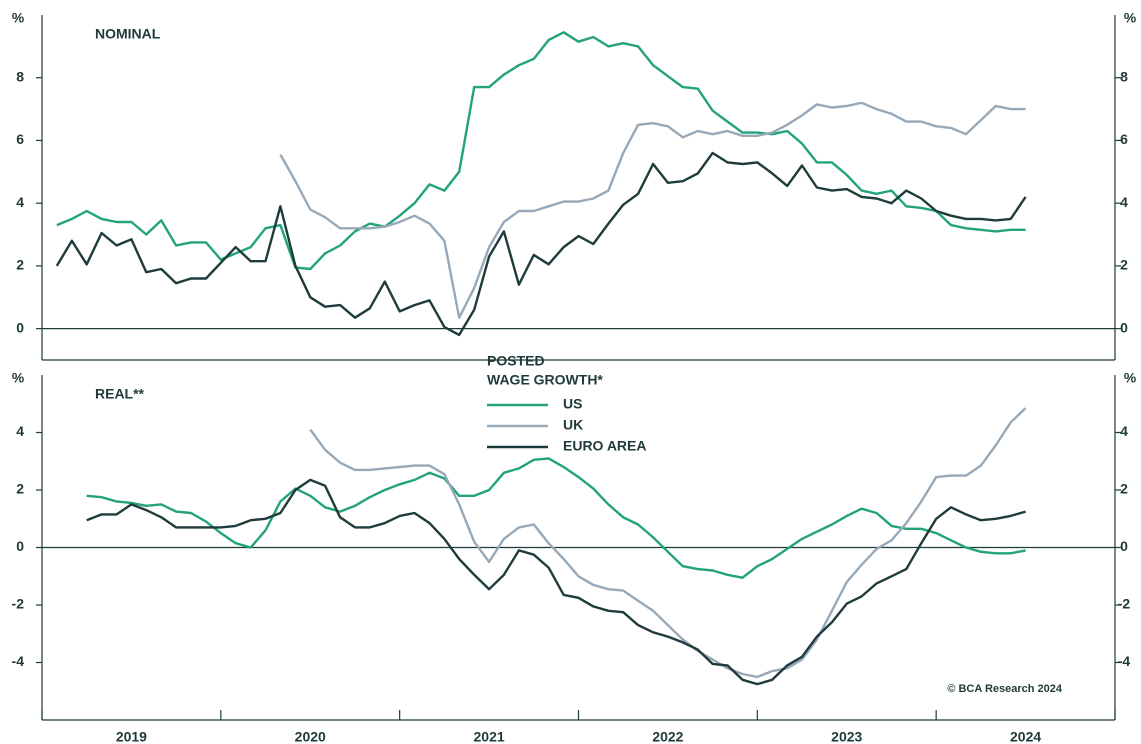 Image resolution: width=1141 pixels, height=744 pixels. Describe the element at coordinates (489, 736) in the screenshot. I see `x-tick-label: 2021` at that location.